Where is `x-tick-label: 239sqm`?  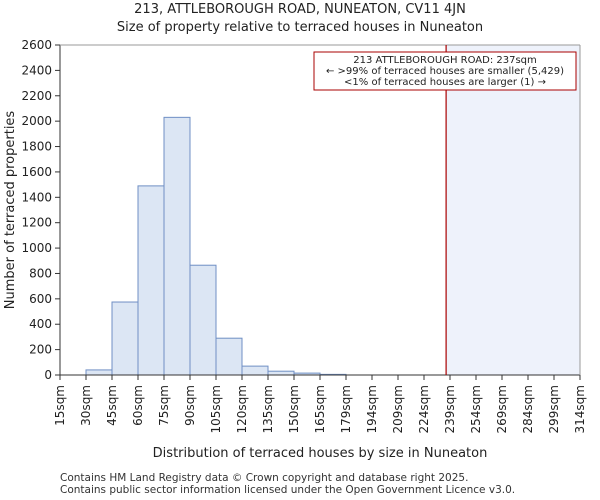 x-tick-label: 239sqm is located at coordinates (450, 409).